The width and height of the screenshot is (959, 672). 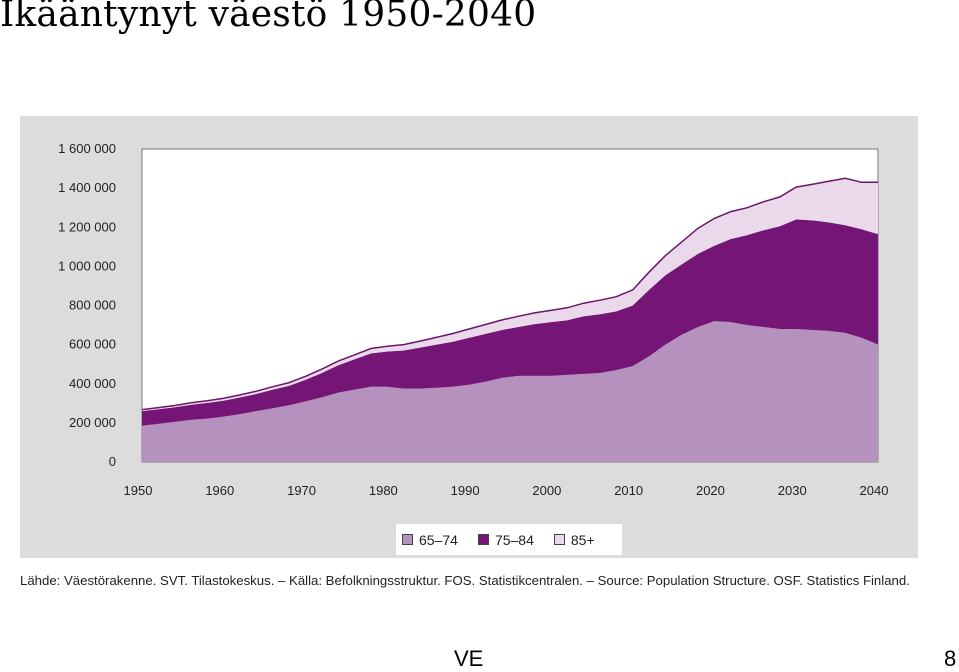 I want to click on y-tick-label: 200 000, so click(x=92, y=422).